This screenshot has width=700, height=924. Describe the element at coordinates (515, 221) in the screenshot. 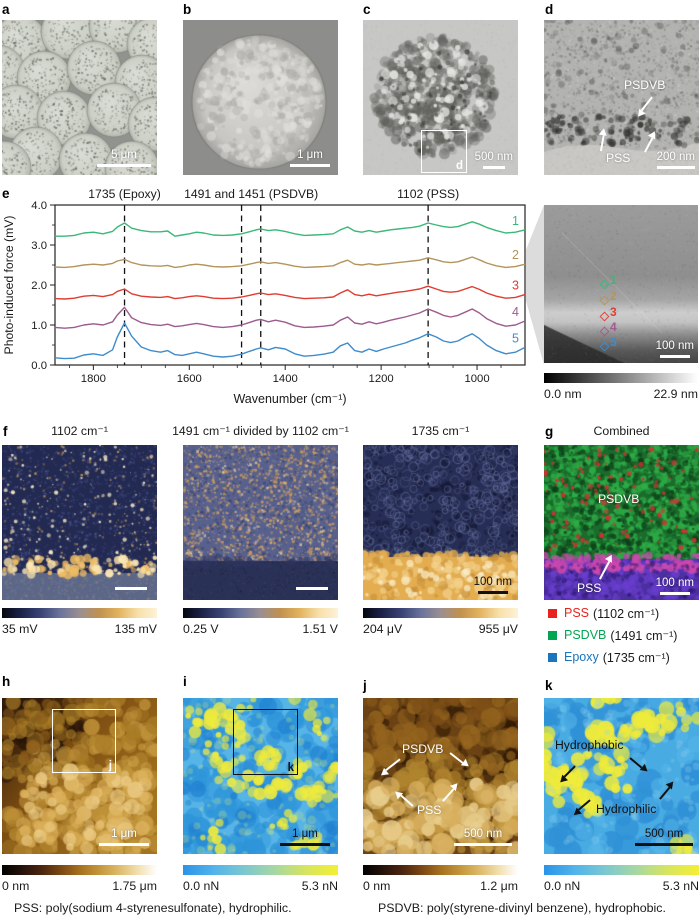

I see `series-label-1: 1` at that location.